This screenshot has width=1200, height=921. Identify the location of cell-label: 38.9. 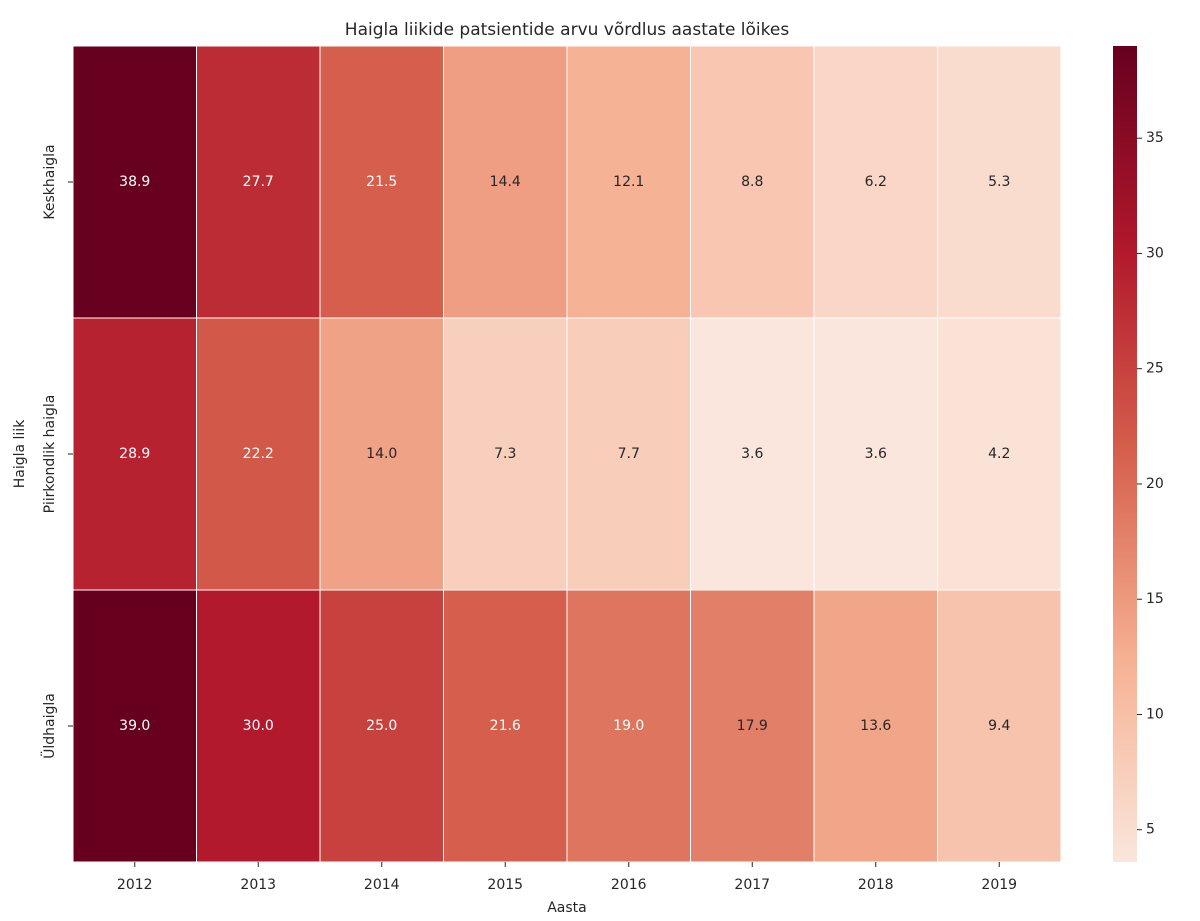
(134, 182).